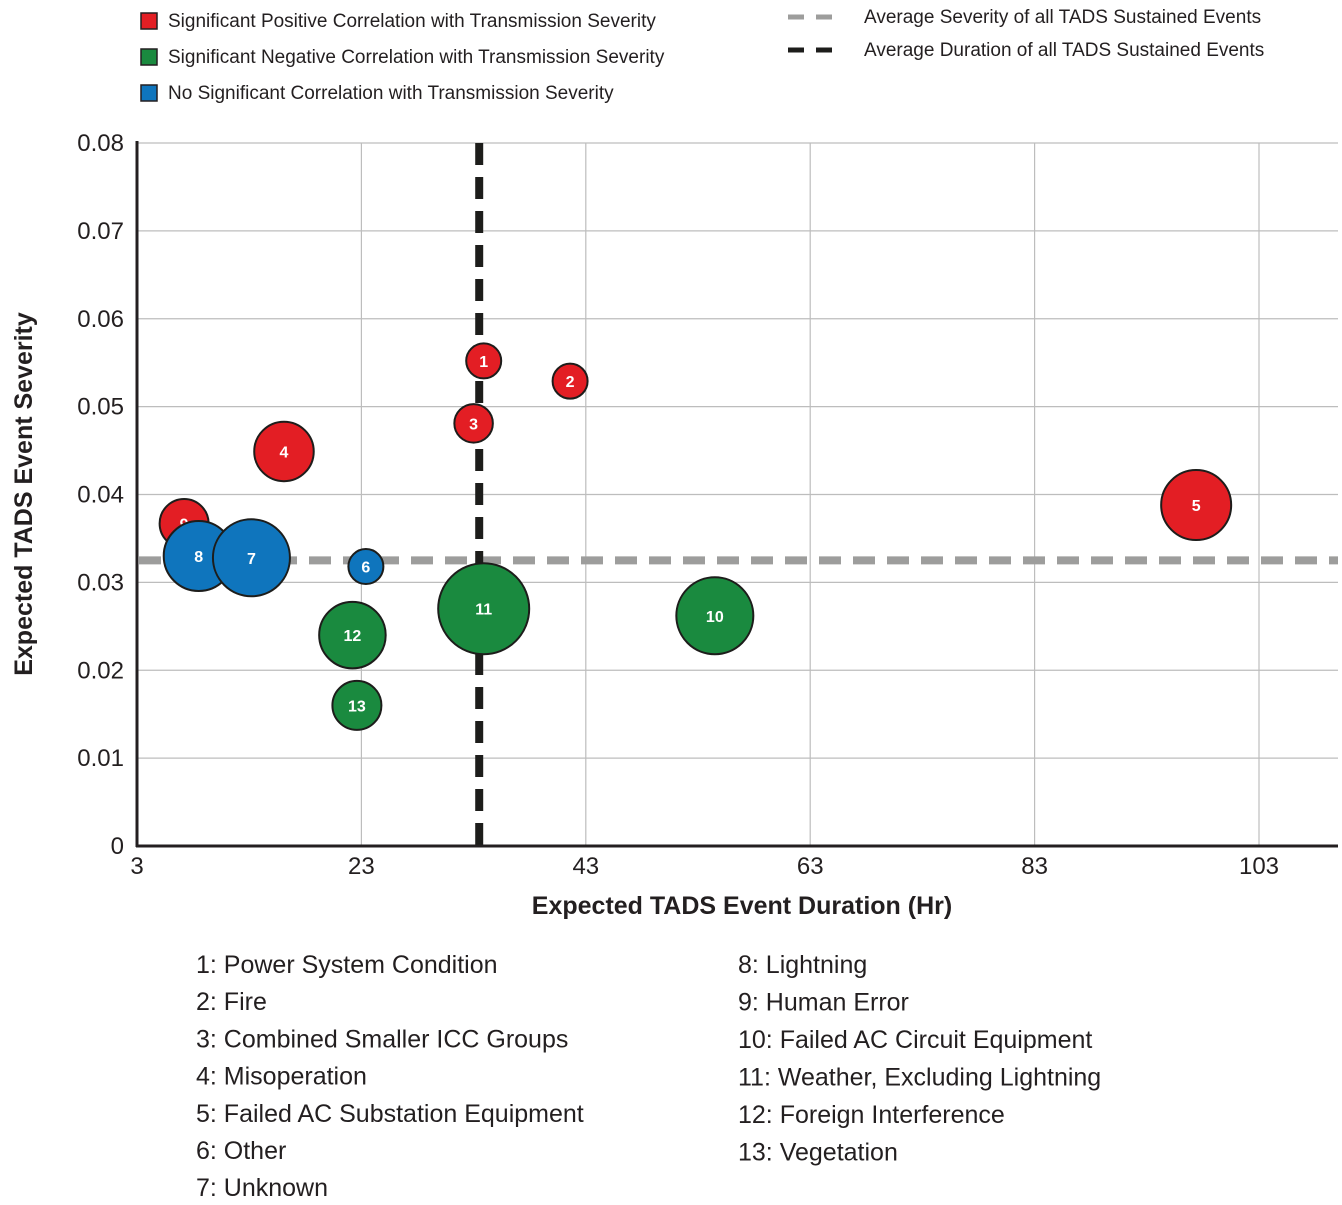  What do you see at coordinates (382, 1039) in the screenshot?
I see `key-item: 3: Combined Smaller ICC Groups` at bounding box center [382, 1039].